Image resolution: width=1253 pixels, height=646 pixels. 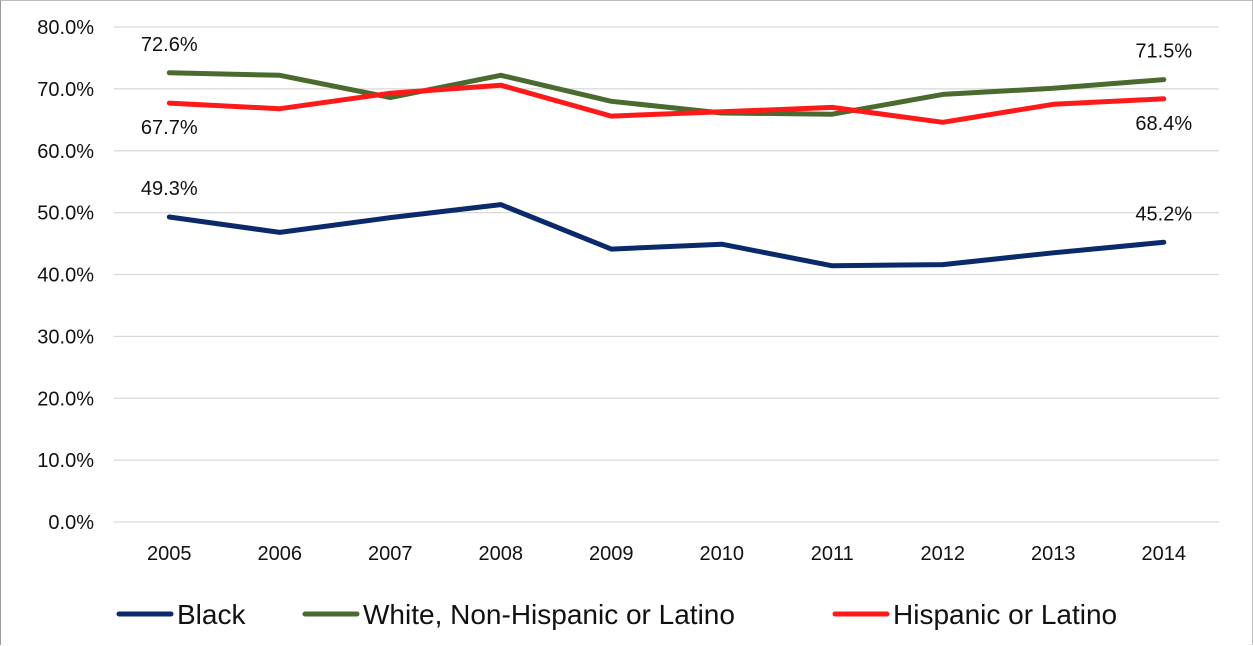 What do you see at coordinates (666, 554) in the screenshot?
I see `x-axis-tick-labels: 2005 2006 2007 2008 2009 2010 2011 2012 2013 2014` at bounding box center [666, 554].